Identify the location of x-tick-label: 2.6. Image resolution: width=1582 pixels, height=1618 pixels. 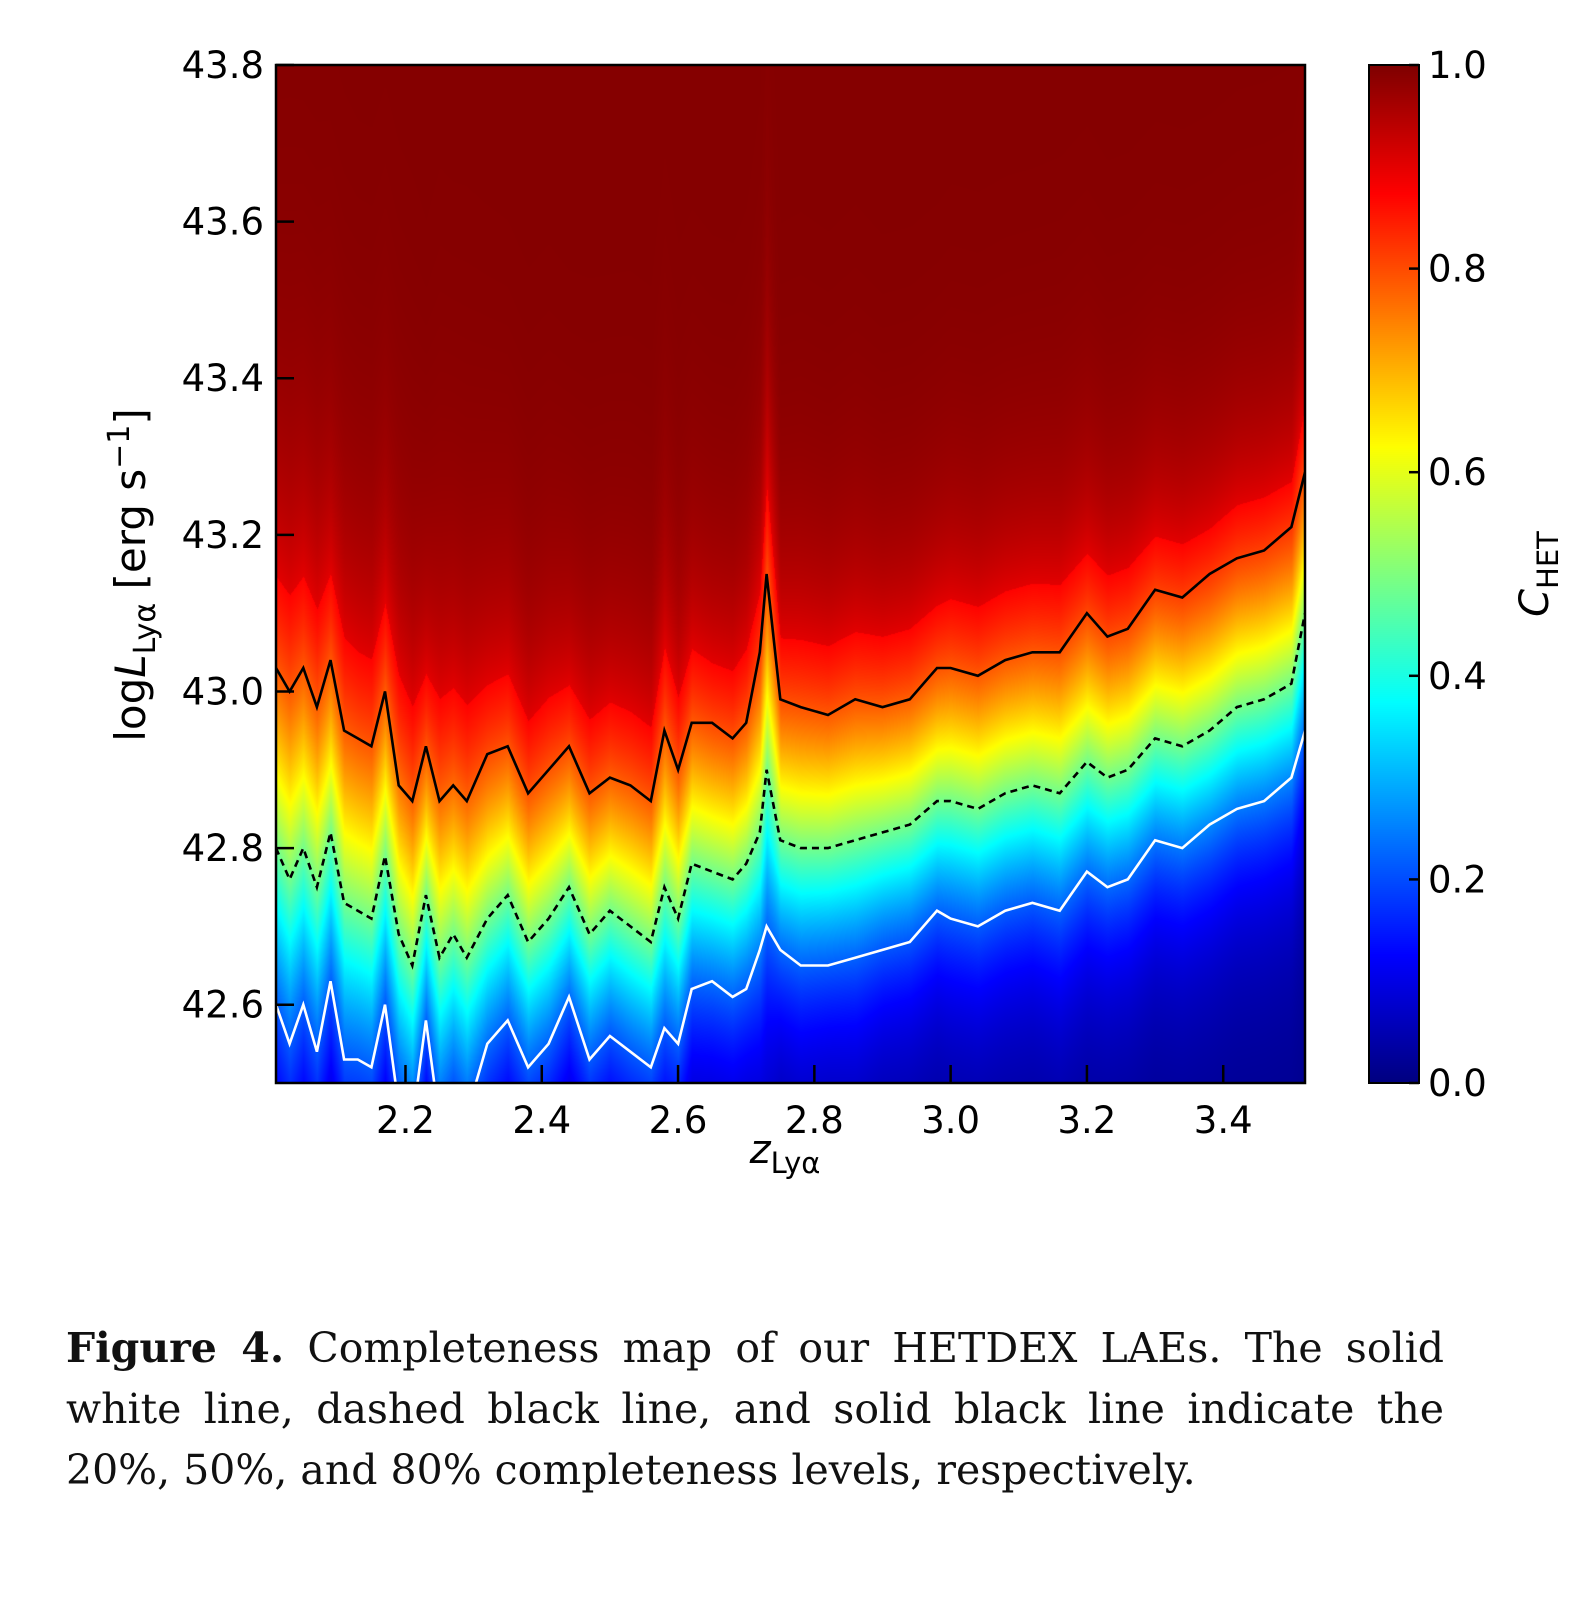
(678, 1120).